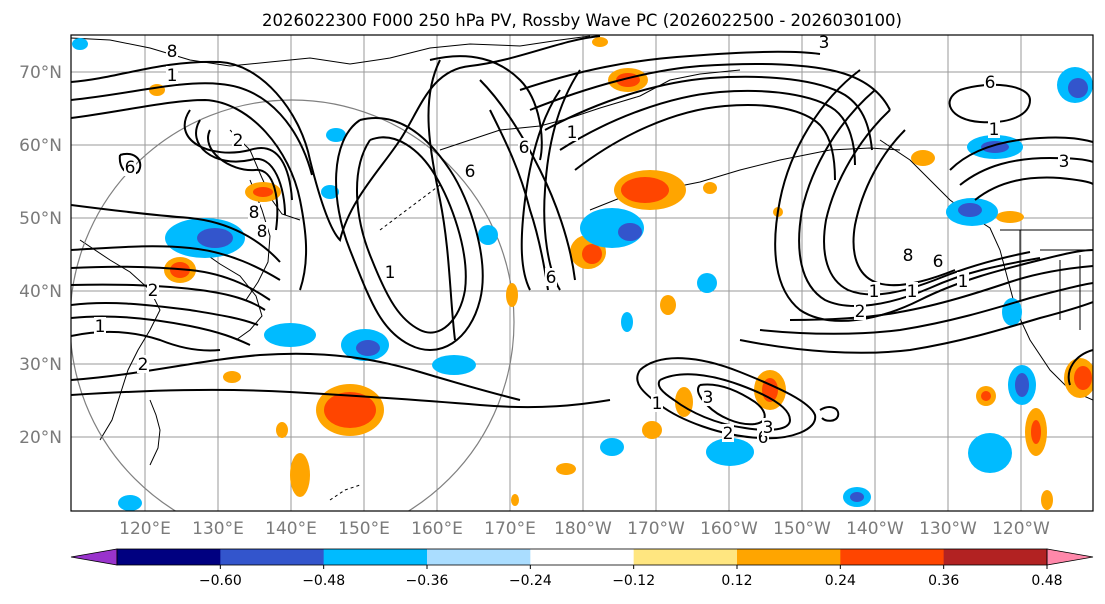 Image resolution: width=1105 pixels, height=604 pixels. I want to click on lat-label: 20°N, so click(40, 438).